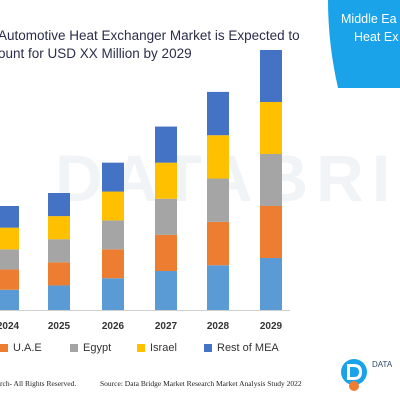 The height and width of the screenshot is (400, 400). Describe the element at coordinates (9, 299) in the screenshot. I see `bar-segment-2024-s0` at that location.